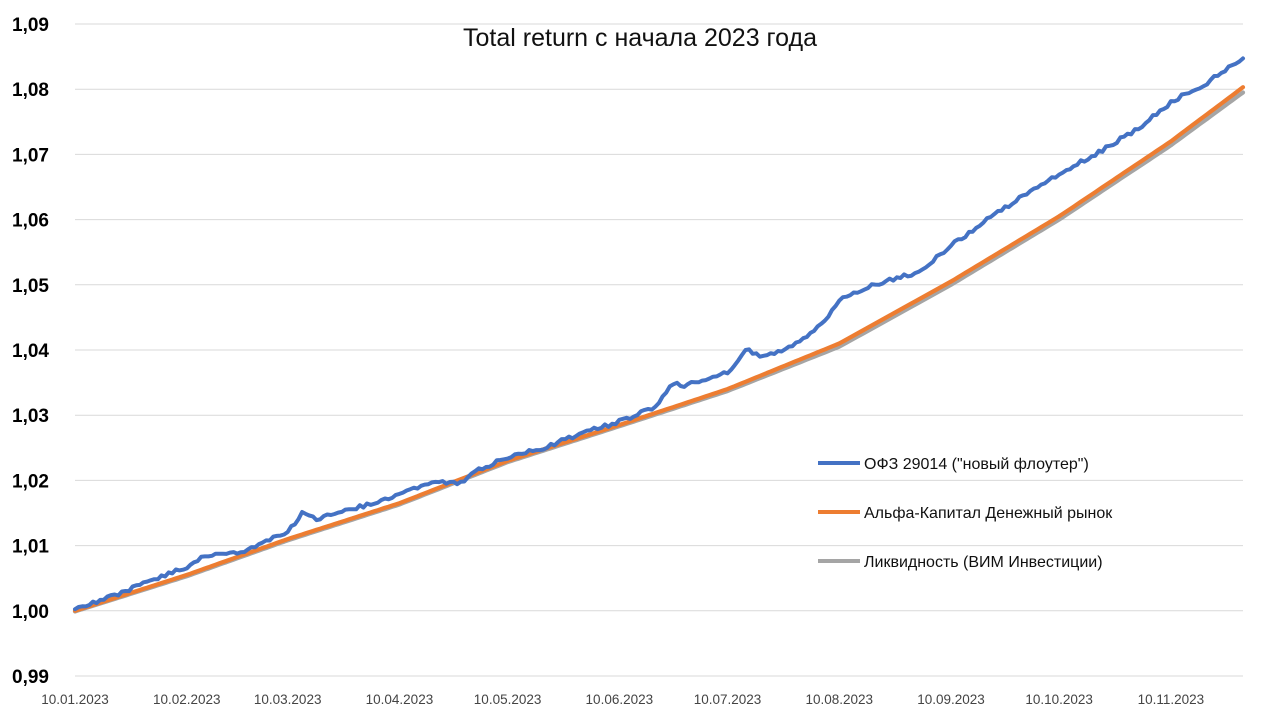  What do you see at coordinates (30, 221) in the screenshot?
I see `y-tick-label: 1,06` at bounding box center [30, 221].